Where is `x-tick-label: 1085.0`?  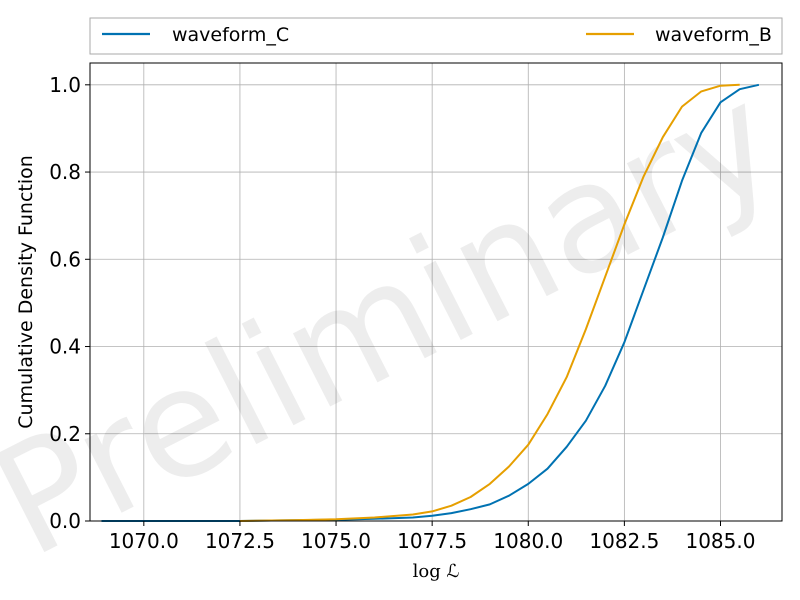 x-tick-label: 1085.0 is located at coordinates (720, 541).